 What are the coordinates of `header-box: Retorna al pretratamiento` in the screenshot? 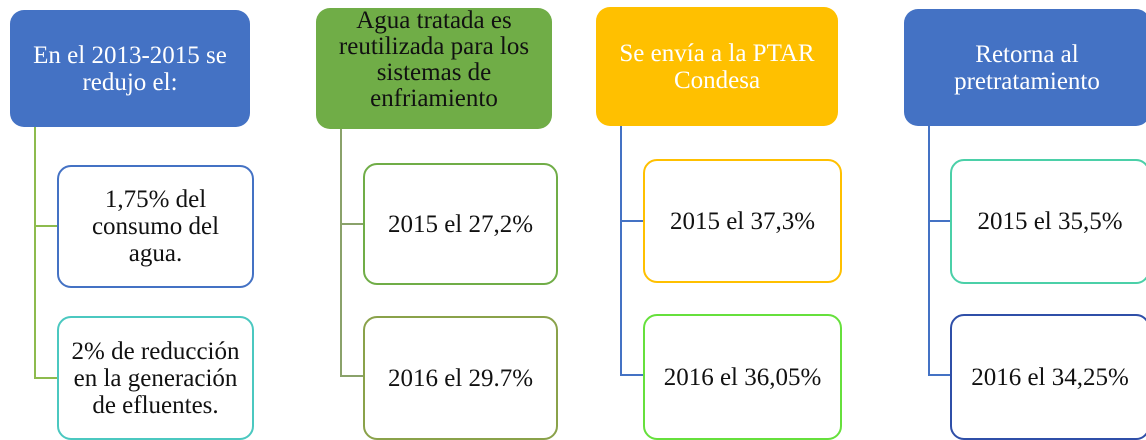 It's located at (1025, 67).